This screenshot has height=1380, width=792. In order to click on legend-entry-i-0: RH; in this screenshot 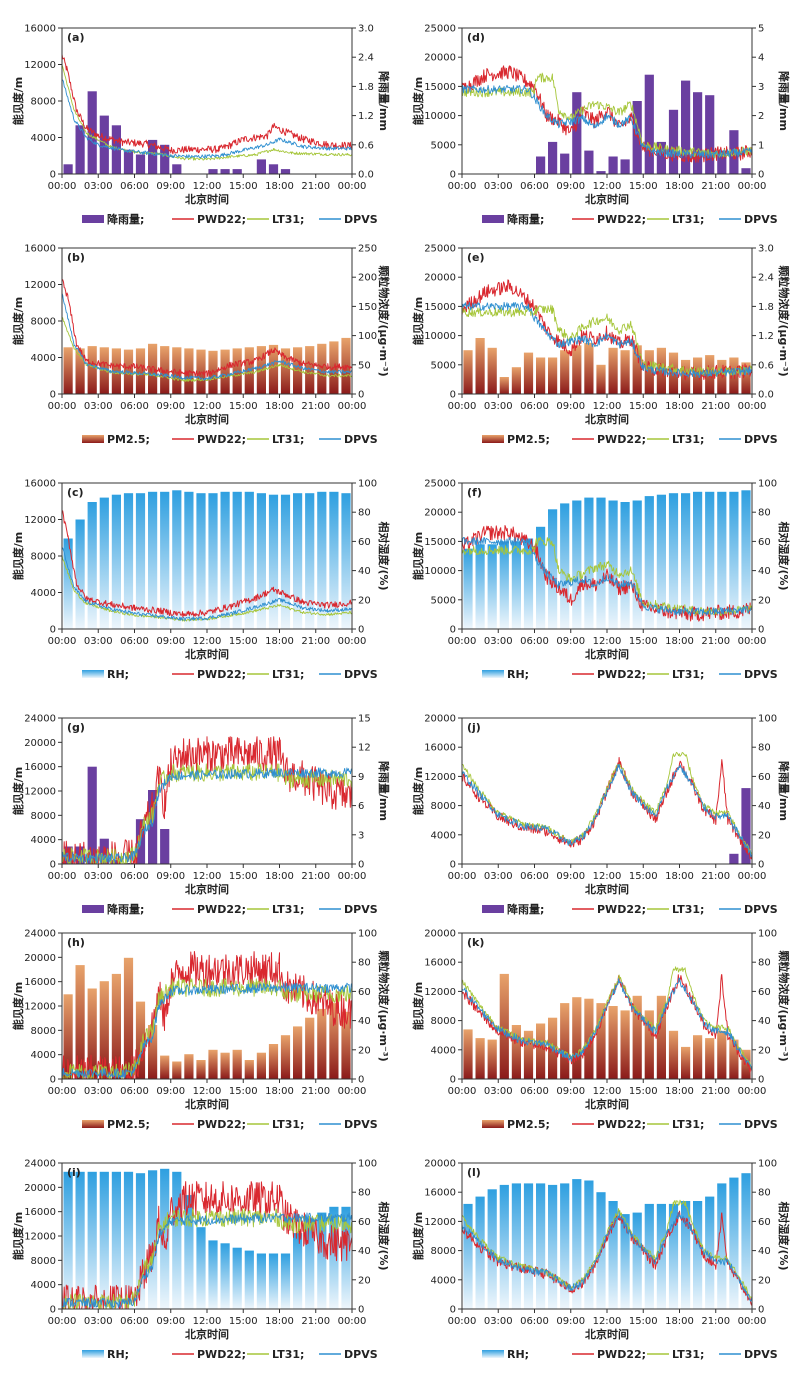, I will do `click(105, 1354)`.